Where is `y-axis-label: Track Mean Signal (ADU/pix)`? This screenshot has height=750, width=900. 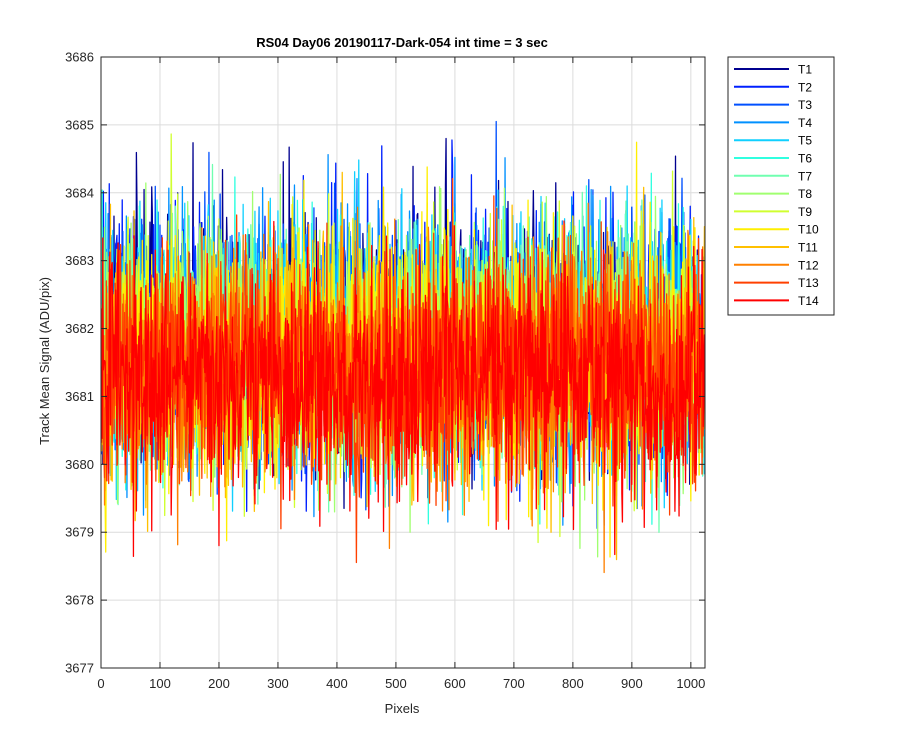
y-axis-label: Track Mean Signal (ADU/pix) is located at coordinates (44, 361).